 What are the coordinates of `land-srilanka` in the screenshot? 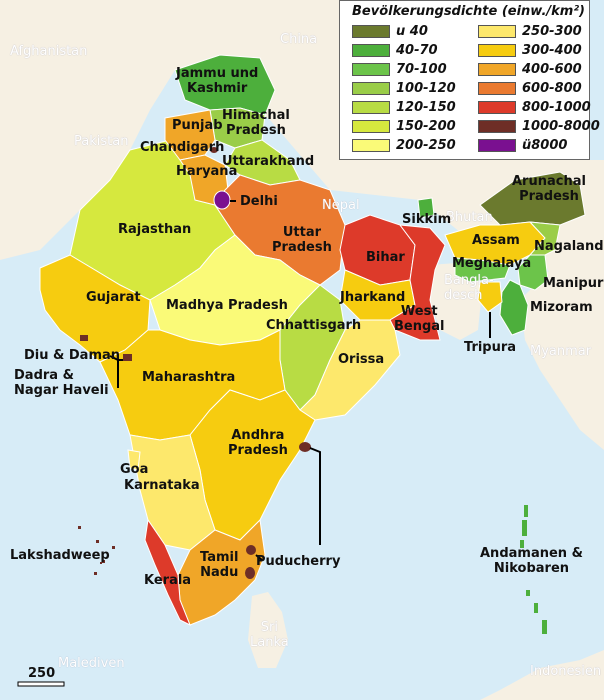 It's located at (268, 630).